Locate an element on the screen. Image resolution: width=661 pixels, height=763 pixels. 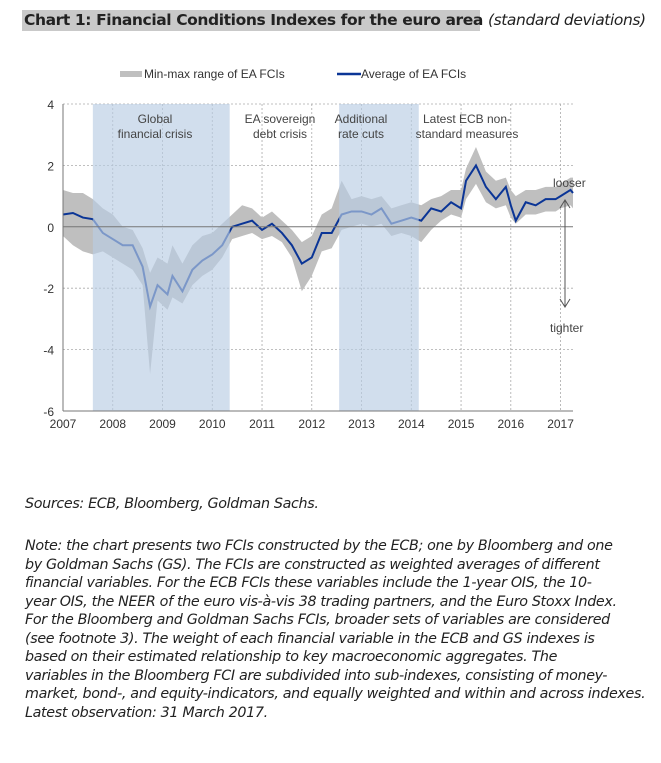
period-label-sovereign: debt crisis is located at coordinates (280, 134).